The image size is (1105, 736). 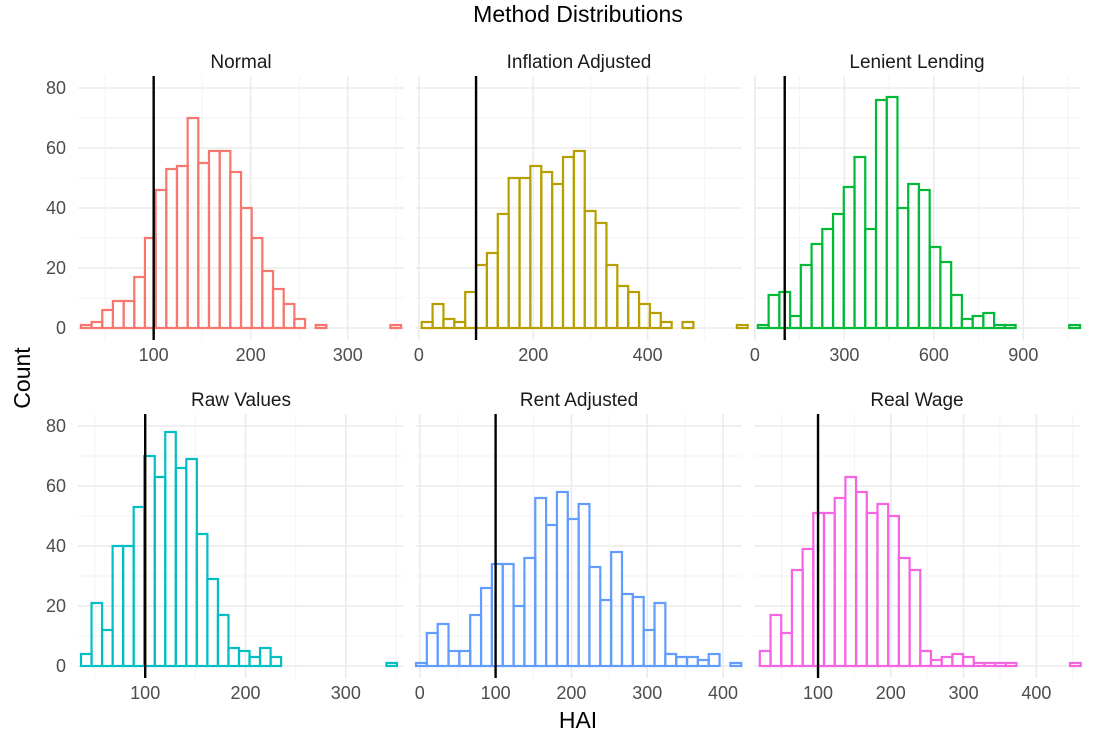 I want to click on y-tick-label: 0, so click(x=61, y=328).